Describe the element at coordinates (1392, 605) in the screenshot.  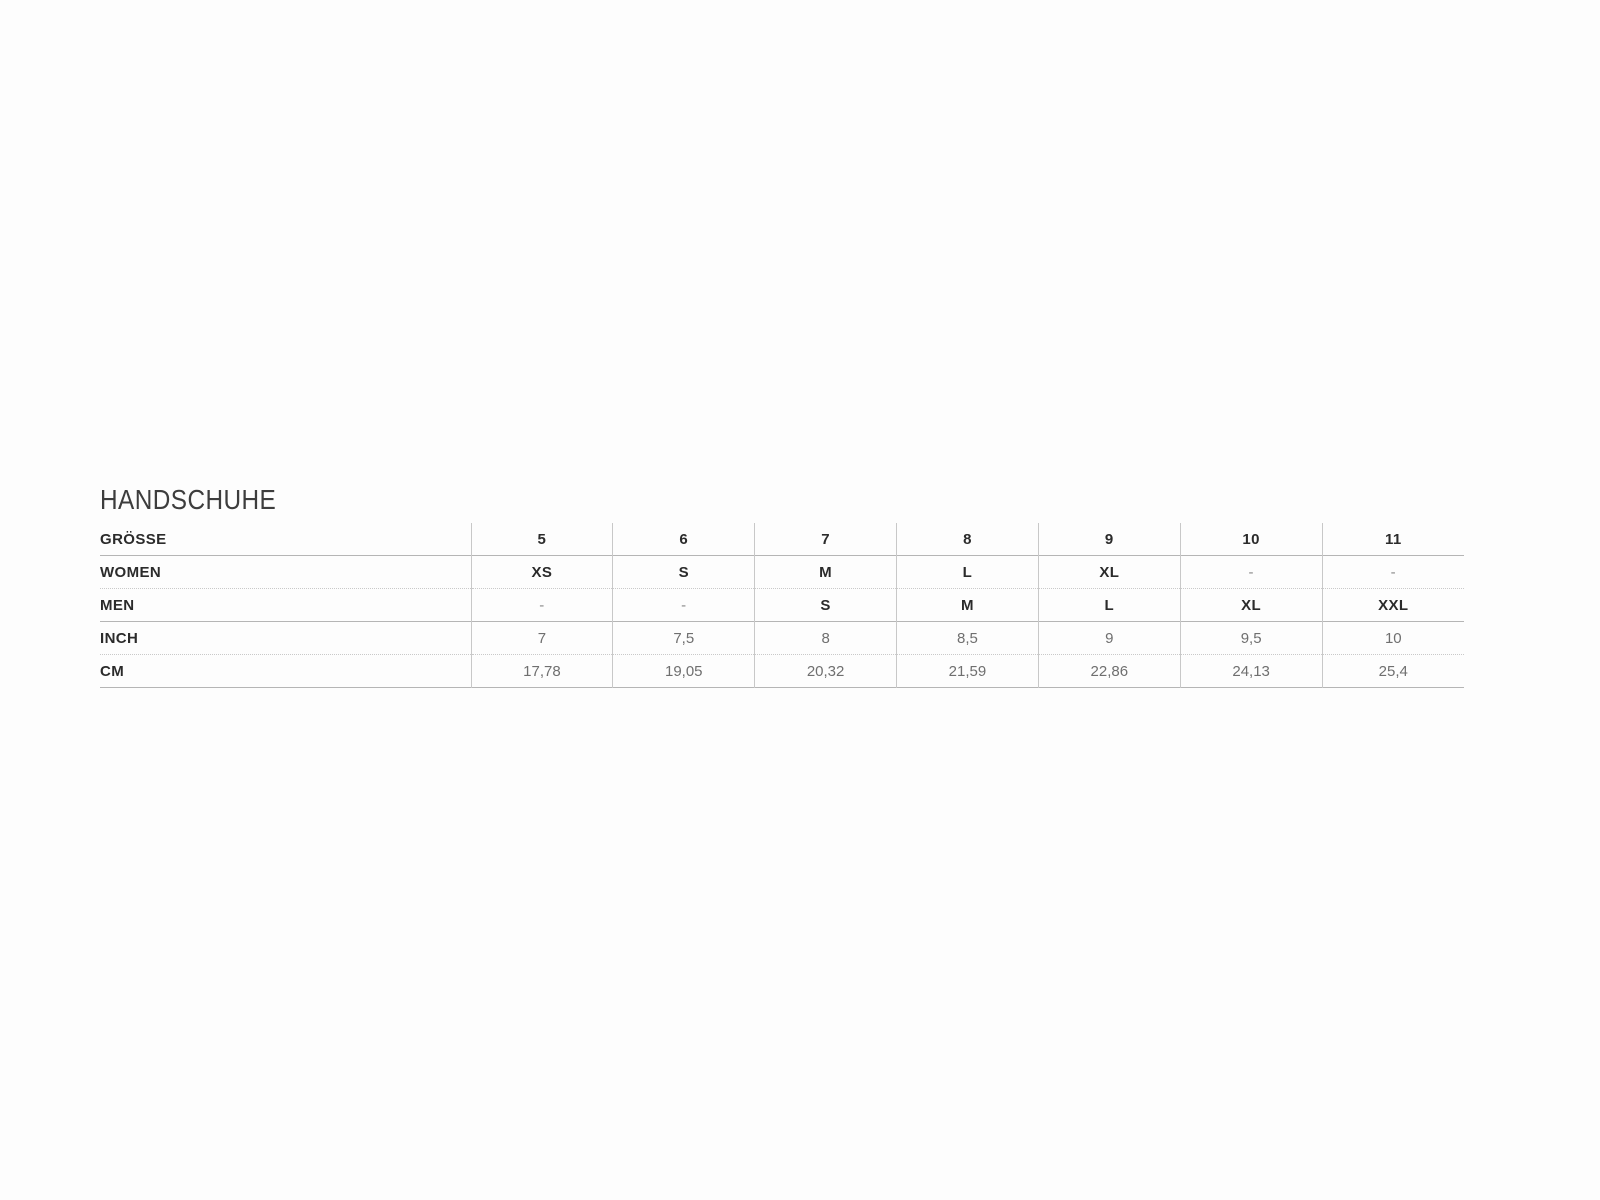
I see `size-cell: XXL` at that location.